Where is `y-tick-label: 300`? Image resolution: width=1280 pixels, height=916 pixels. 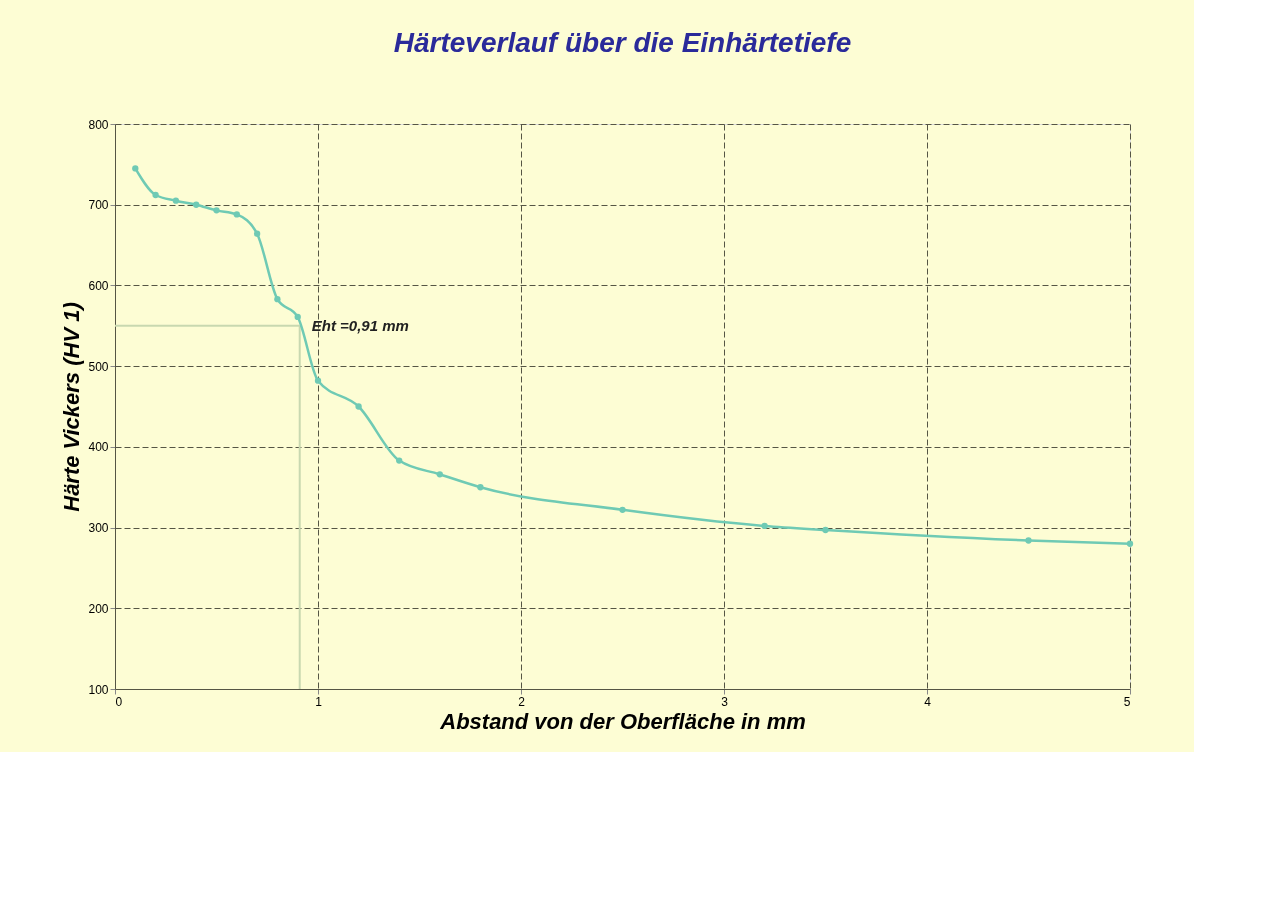 y-tick-label: 300 is located at coordinates (98, 528).